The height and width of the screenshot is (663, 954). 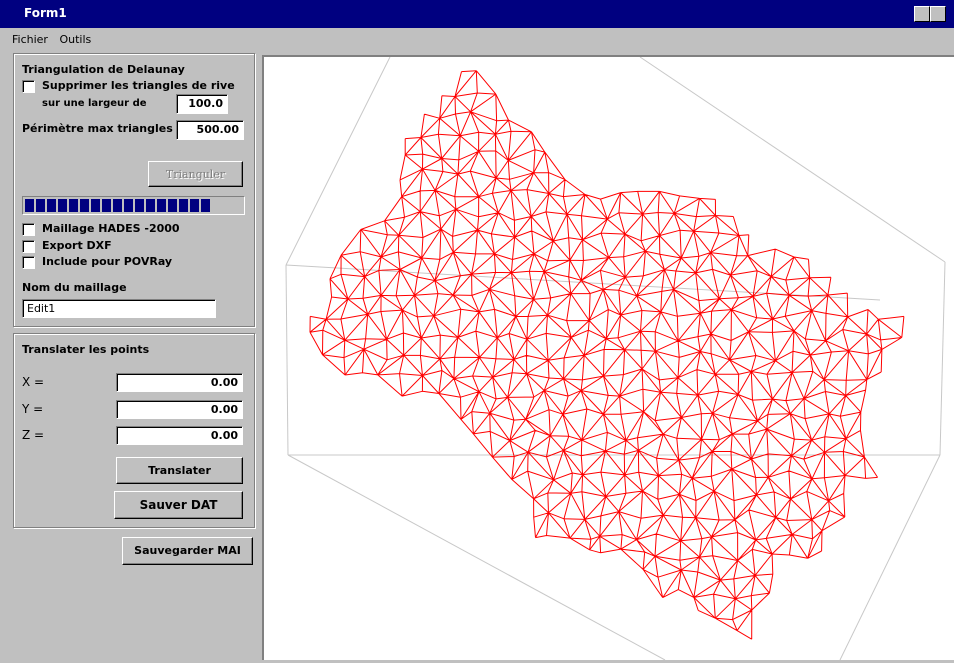 I want to click on text-input: Edit1, so click(x=119, y=308).